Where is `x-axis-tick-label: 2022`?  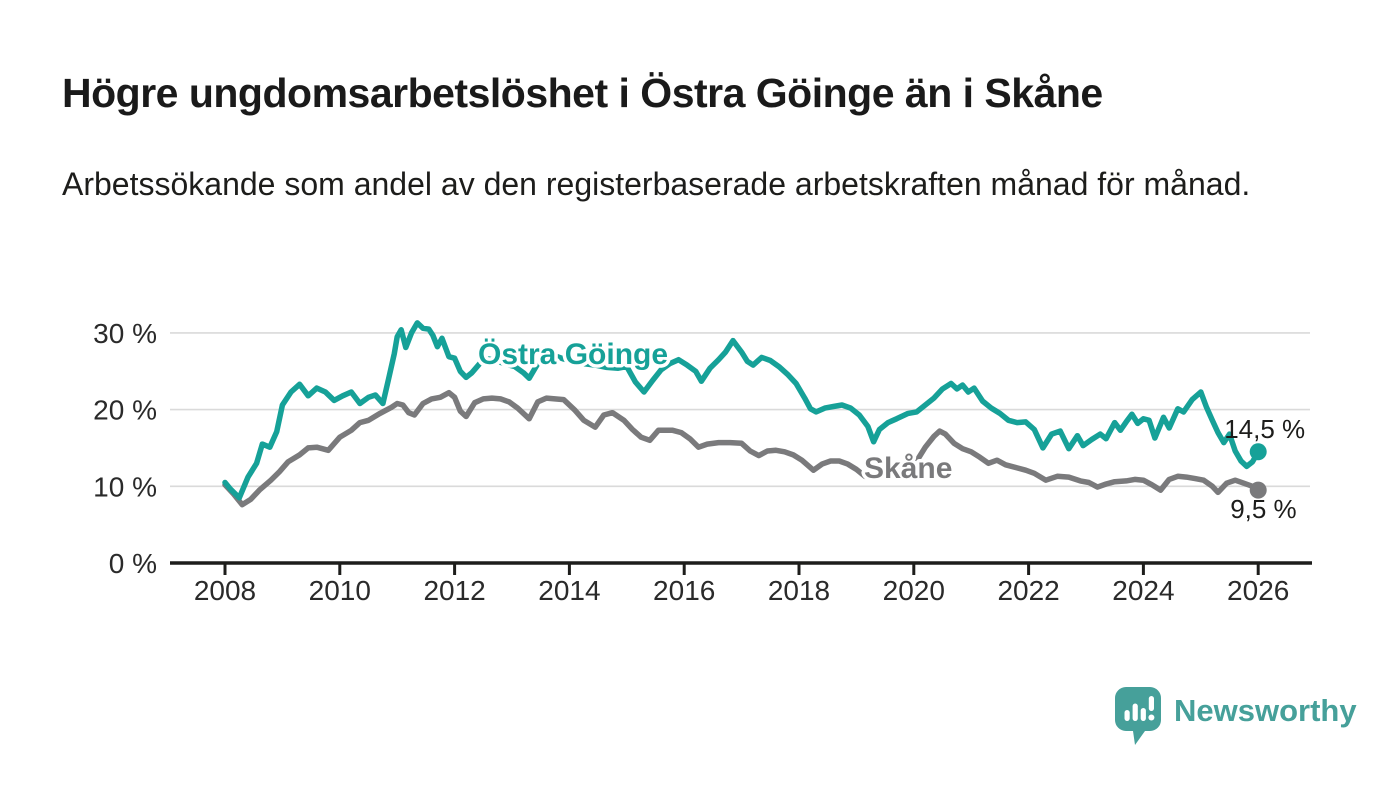
x-axis-tick-label: 2022 is located at coordinates (1028, 590).